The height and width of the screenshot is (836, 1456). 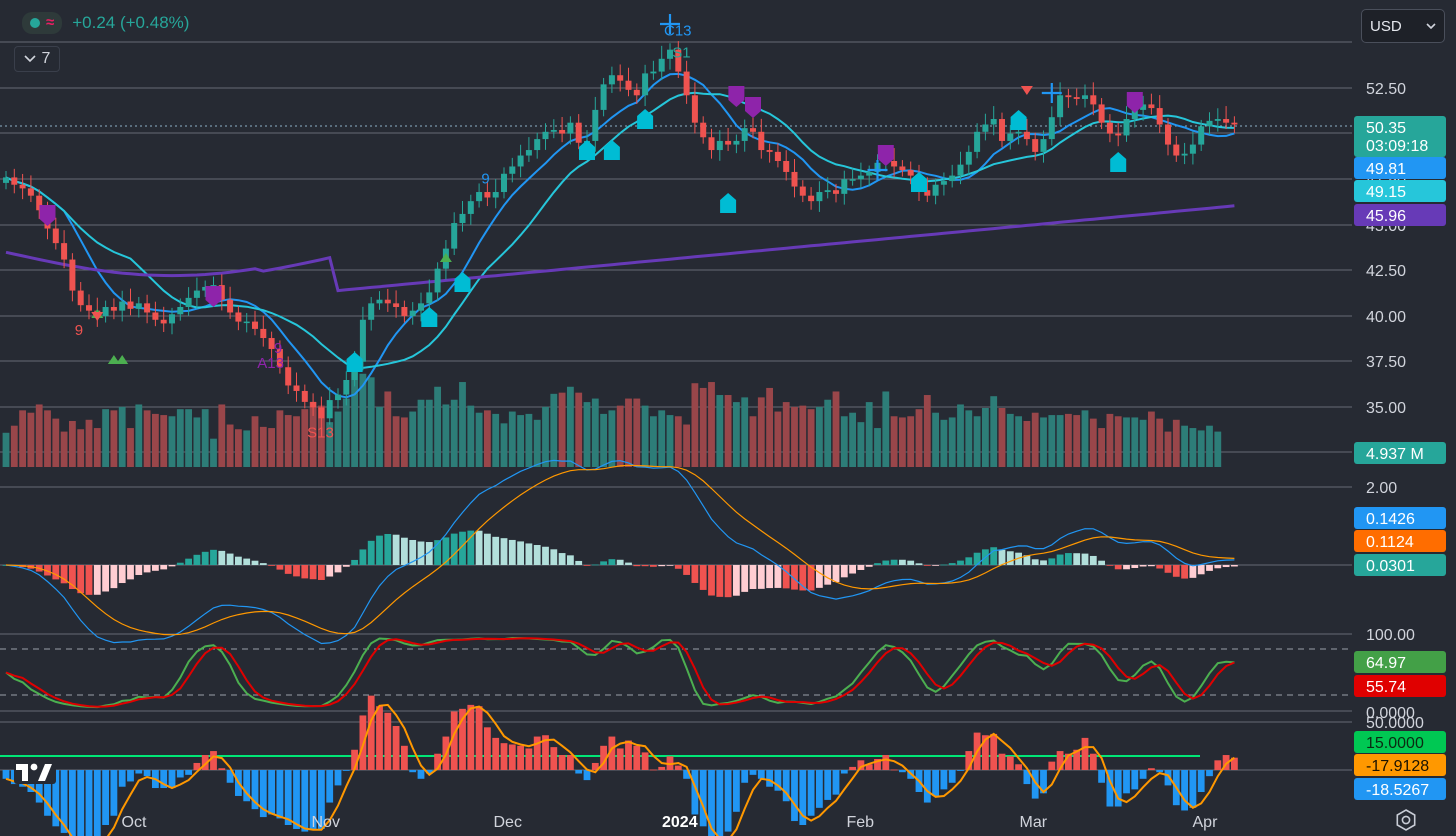 What do you see at coordinates (1395, 743) in the screenshot?
I see `osc-value-label: 15.0000` at bounding box center [1395, 743].